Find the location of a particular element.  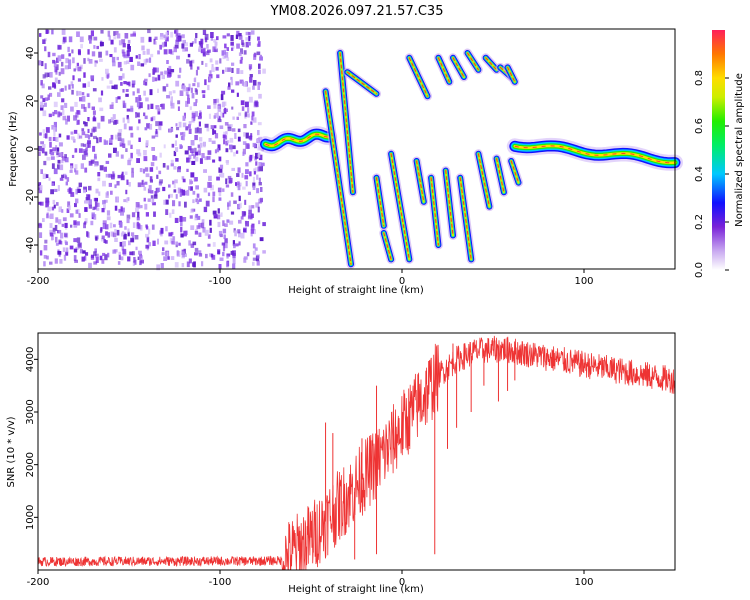

spectrogram-y-ticks: -40 -20 0 20 40 is located at coordinates (31, 150).